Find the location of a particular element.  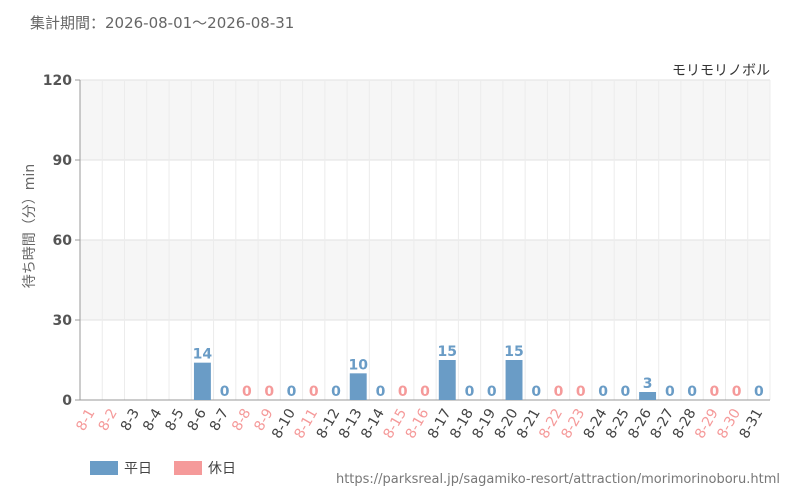

y-tick-label: 0 is located at coordinates (67, 401).